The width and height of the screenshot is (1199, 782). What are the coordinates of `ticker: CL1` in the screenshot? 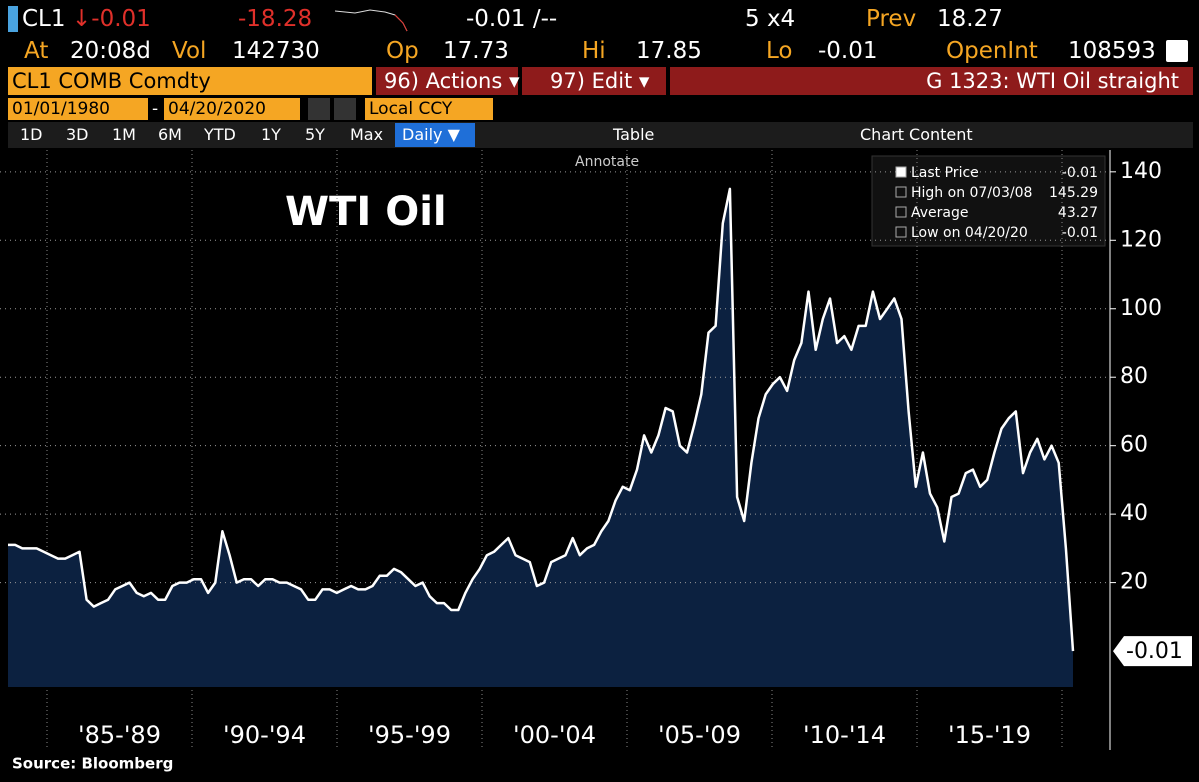 It's located at (44, 19).